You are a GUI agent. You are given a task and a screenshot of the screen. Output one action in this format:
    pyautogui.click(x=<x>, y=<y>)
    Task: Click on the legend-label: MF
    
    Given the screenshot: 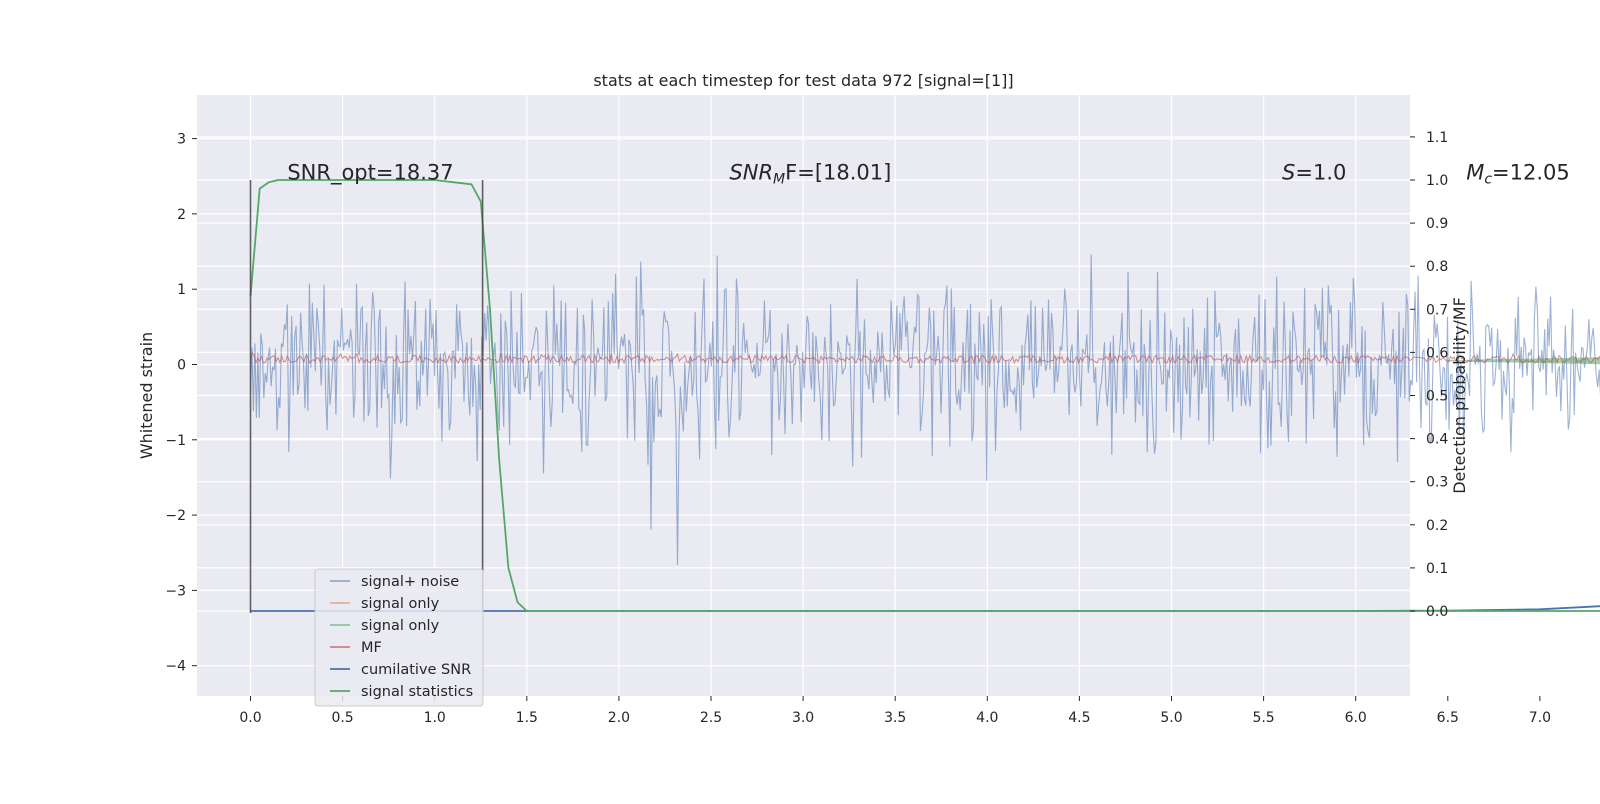 What is the action you would take?
    pyautogui.click(x=371, y=648)
    